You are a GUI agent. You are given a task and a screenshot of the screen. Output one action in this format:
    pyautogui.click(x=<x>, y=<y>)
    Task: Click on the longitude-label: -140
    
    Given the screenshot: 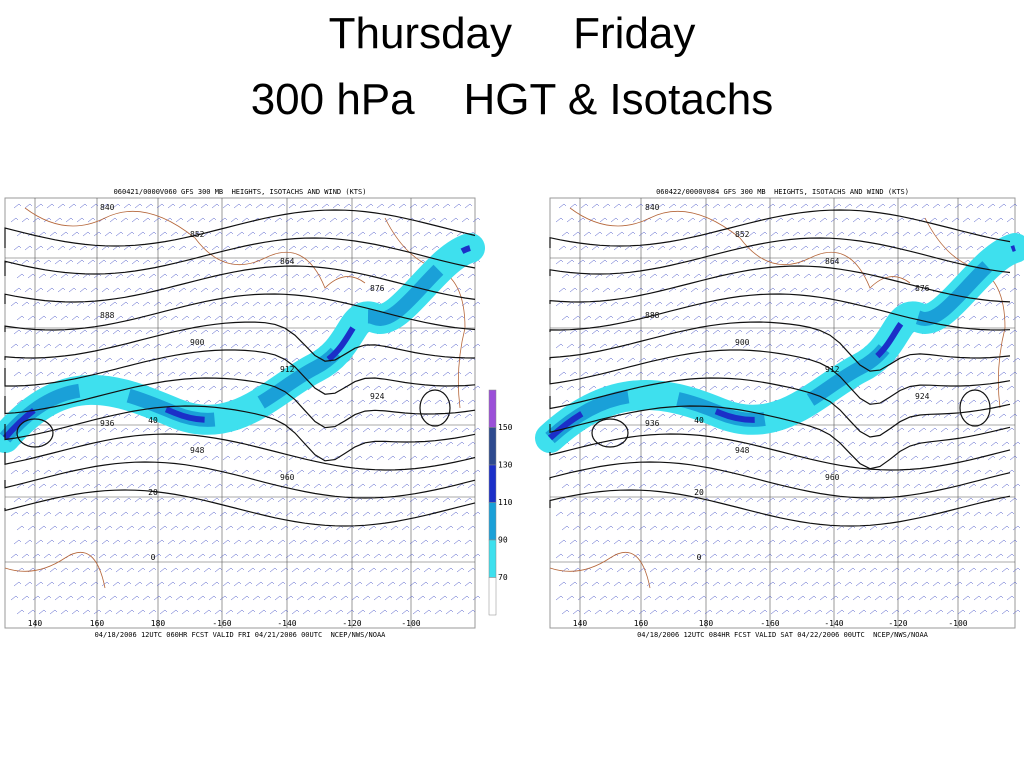 What is the action you would take?
    pyautogui.click(x=833, y=623)
    